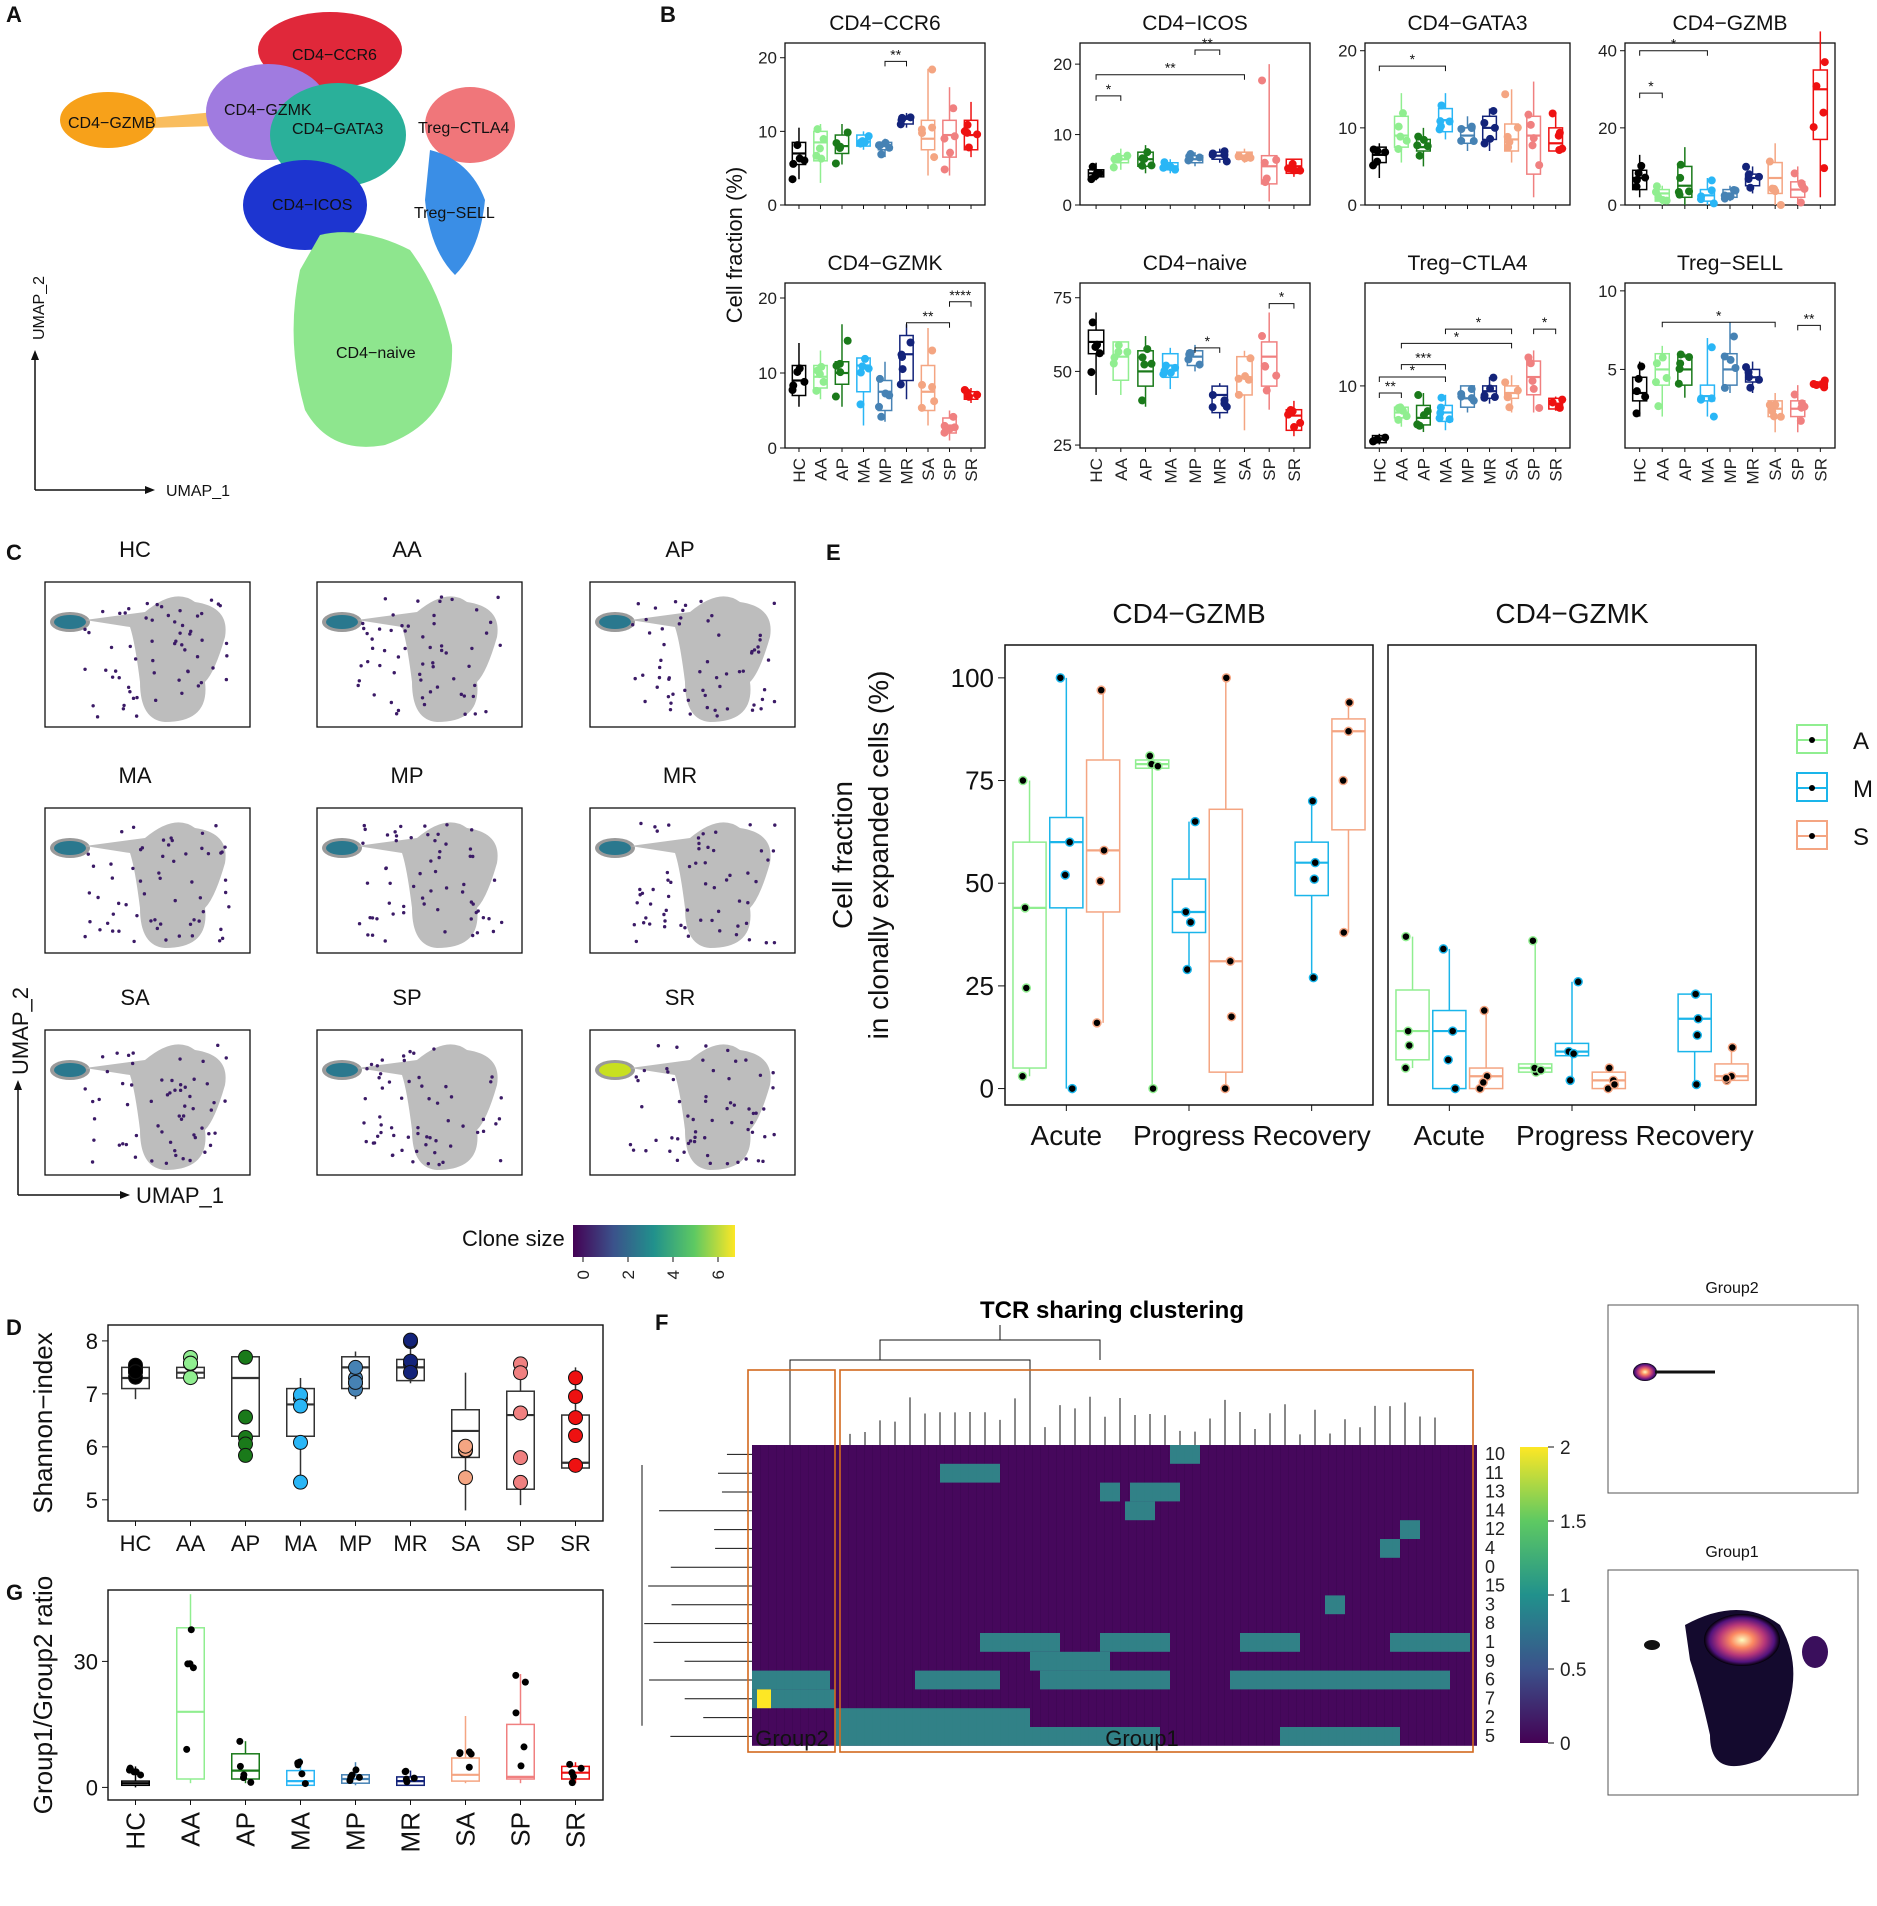  What do you see at coordinates (108, 120) in the screenshot?
I see `cluster-gzmb` at bounding box center [108, 120].